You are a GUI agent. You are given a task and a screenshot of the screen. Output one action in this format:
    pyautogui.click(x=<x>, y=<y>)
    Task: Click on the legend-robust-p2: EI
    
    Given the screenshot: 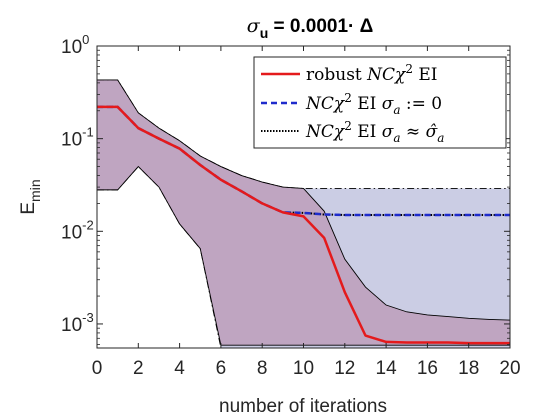 What is the action you would take?
    pyautogui.click(x=425, y=75)
    